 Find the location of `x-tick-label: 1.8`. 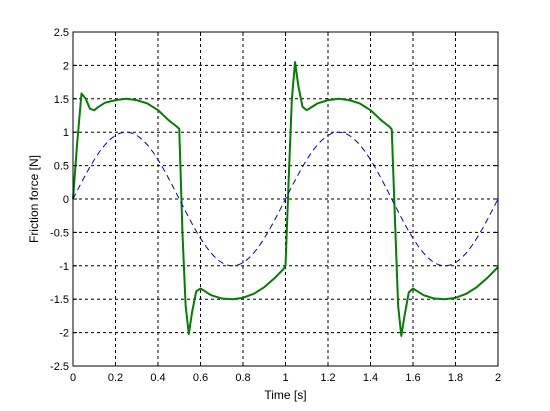

x-tick-label: 1.8 is located at coordinates (455, 378).